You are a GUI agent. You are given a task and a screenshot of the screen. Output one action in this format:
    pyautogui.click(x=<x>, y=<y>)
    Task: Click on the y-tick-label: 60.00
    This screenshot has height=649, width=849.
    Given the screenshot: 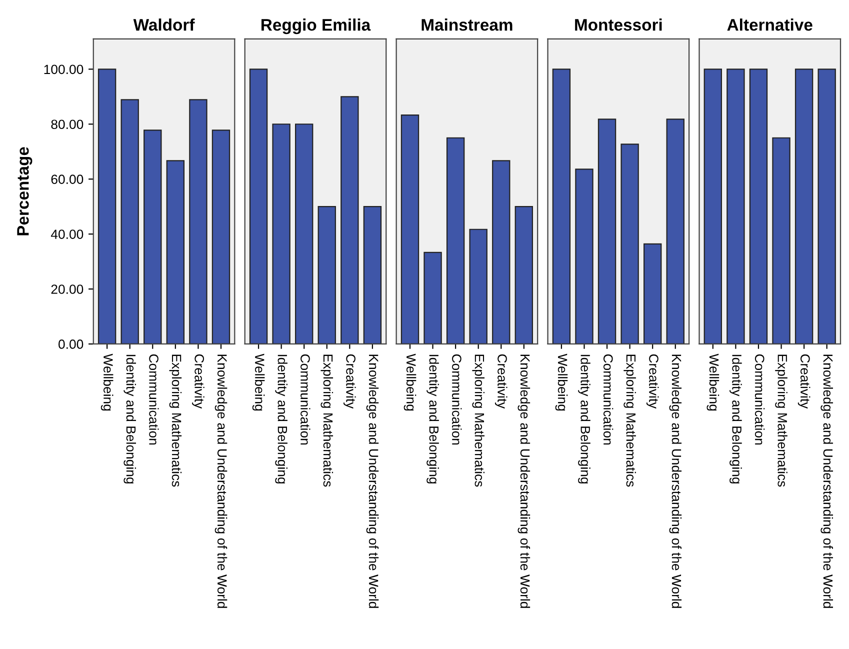 What is the action you would take?
    pyautogui.click(x=67, y=179)
    